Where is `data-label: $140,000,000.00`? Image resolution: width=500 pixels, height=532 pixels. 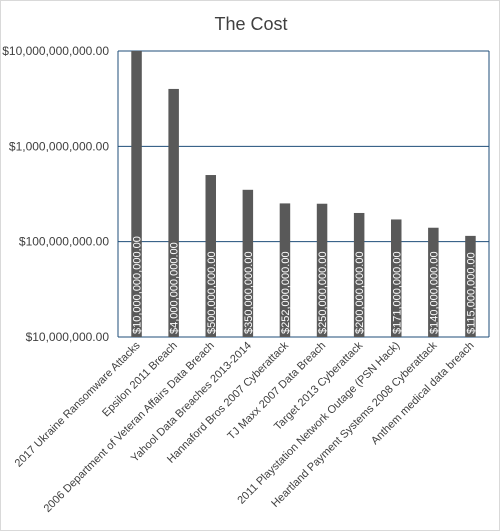 data-label: $140,000,000.00 is located at coordinates (434, 292).